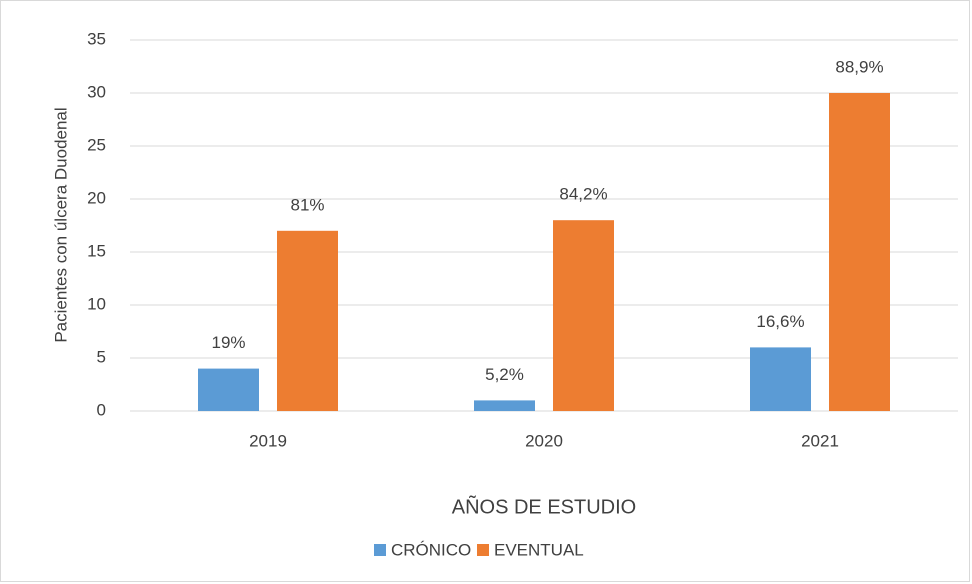 This screenshot has height=584, width=972. What do you see at coordinates (96, 250) in the screenshot?
I see `y-tick-label: 15` at bounding box center [96, 250].